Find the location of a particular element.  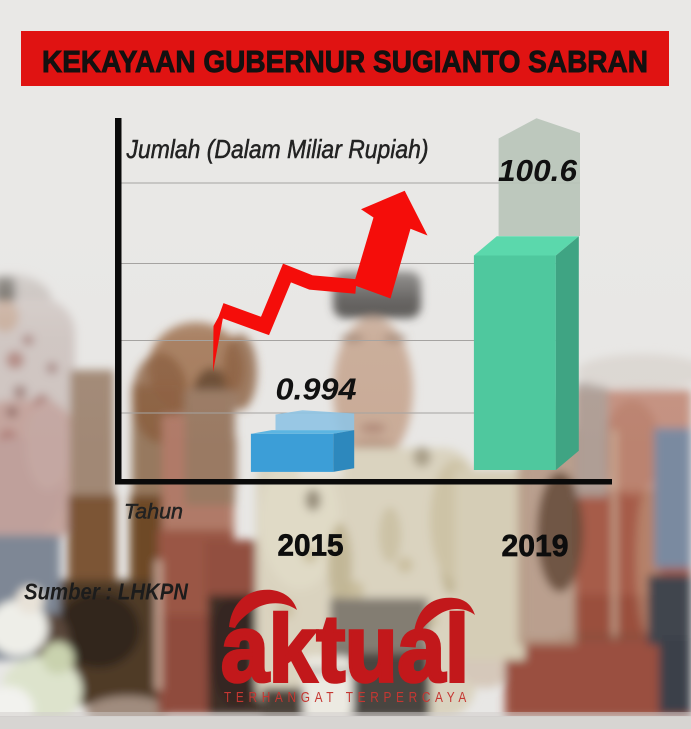

svg-text: 2015 is located at coordinates (311, 545).